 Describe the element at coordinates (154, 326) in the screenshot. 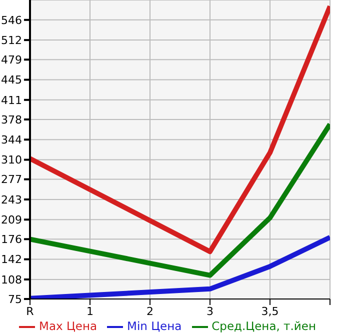

I see `legend-label: Min Цена` at that location.